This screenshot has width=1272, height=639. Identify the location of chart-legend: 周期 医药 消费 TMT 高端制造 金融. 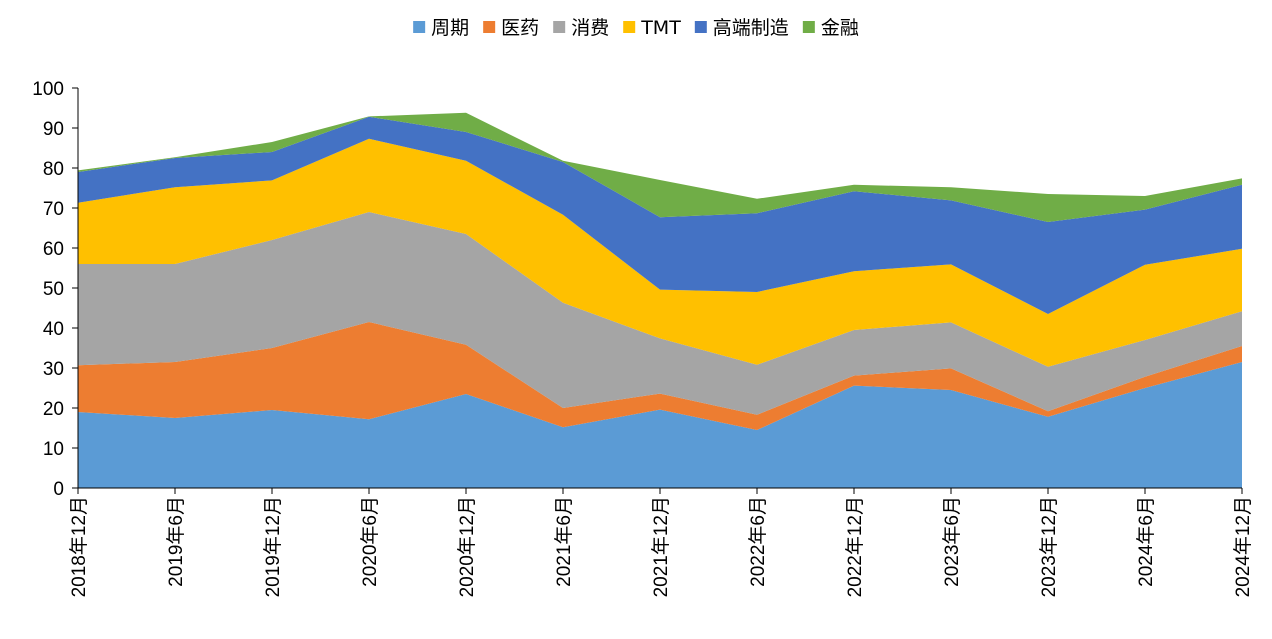
(636, 28).